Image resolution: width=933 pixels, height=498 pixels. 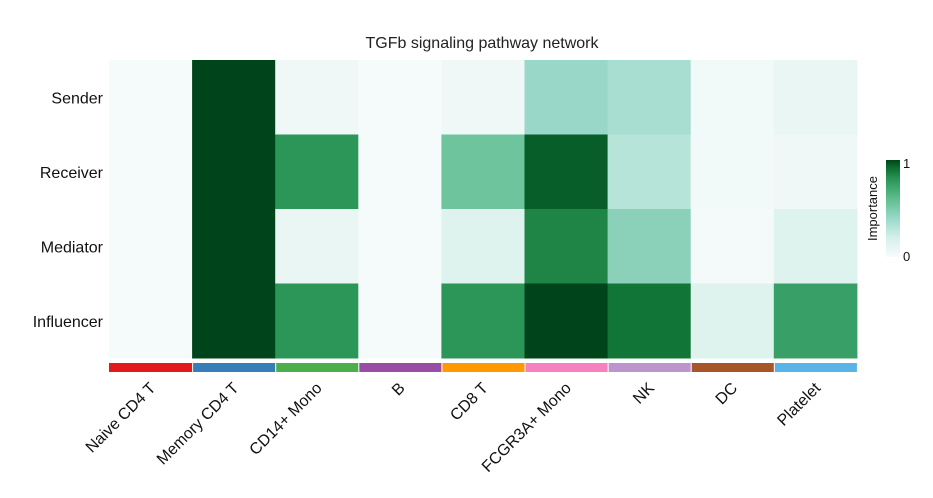 I want to click on cell-influencer-dc, so click(x=732, y=321).